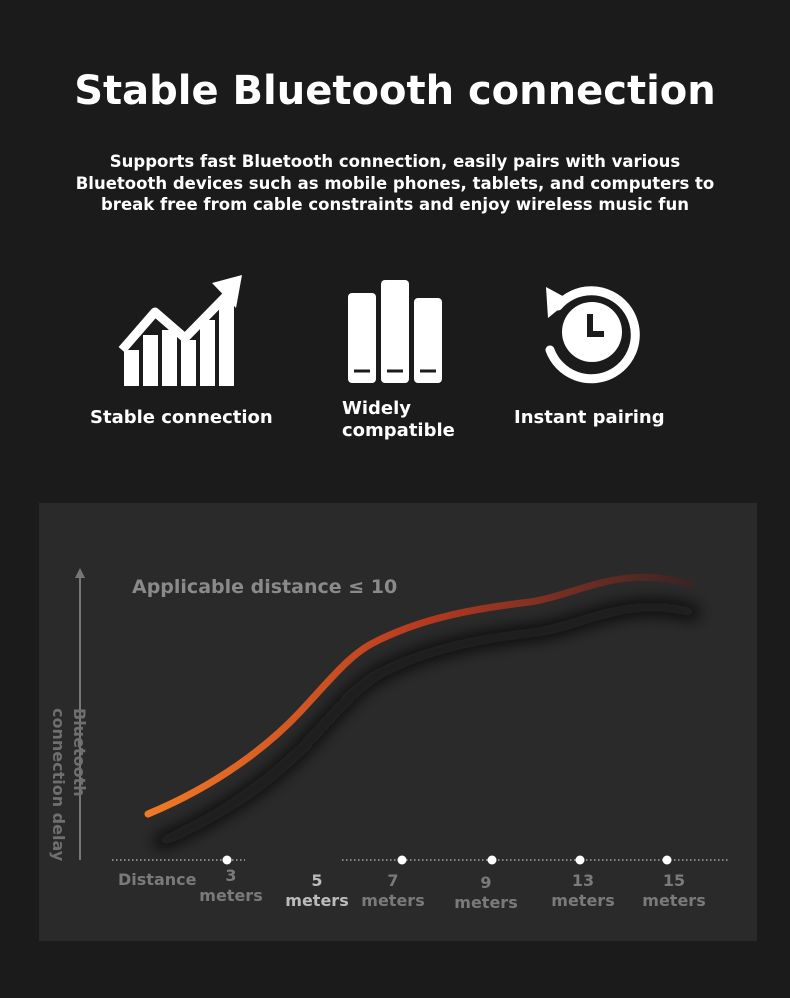 This screenshot has width=790, height=998. Describe the element at coordinates (398, 419) in the screenshot. I see `feature-label: Widely compatible` at that location.